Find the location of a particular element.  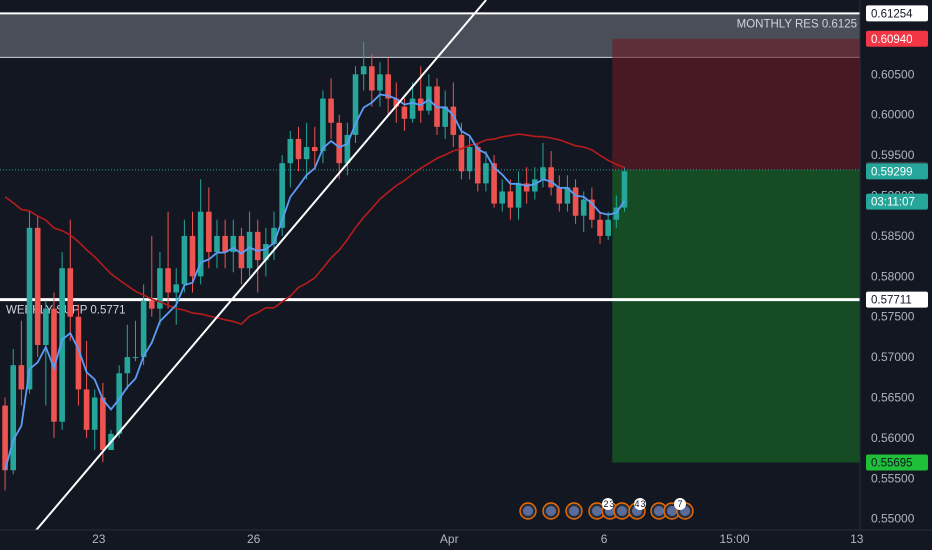

price-tick-label: 0.58500 is located at coordinates (893, 236).